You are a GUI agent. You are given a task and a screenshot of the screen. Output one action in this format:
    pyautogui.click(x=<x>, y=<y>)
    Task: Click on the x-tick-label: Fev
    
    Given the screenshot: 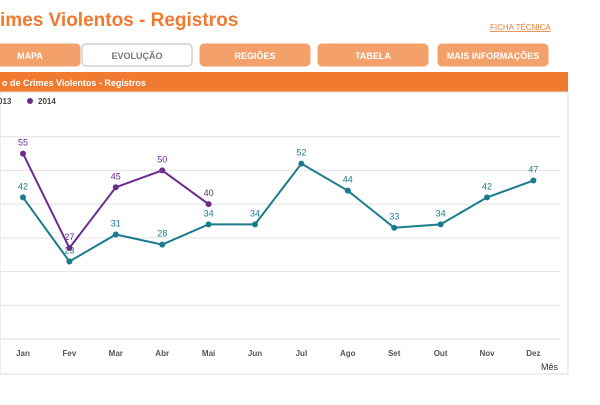 What is the action you would take?
    pyautogui.click(x=70, y=353)
    